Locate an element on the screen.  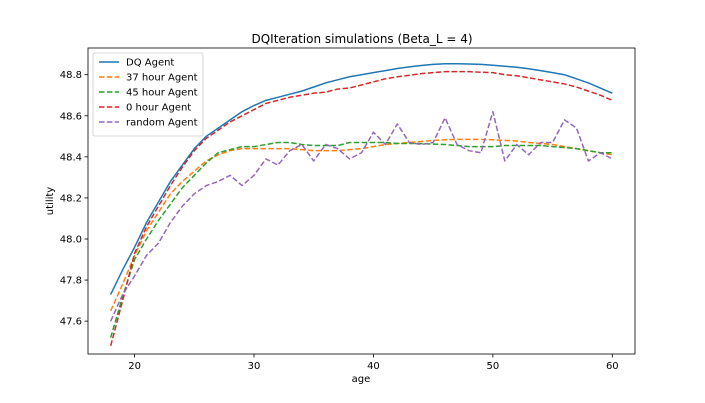
legend-label: 45 hour Agent is located at coordinates (162, 93).